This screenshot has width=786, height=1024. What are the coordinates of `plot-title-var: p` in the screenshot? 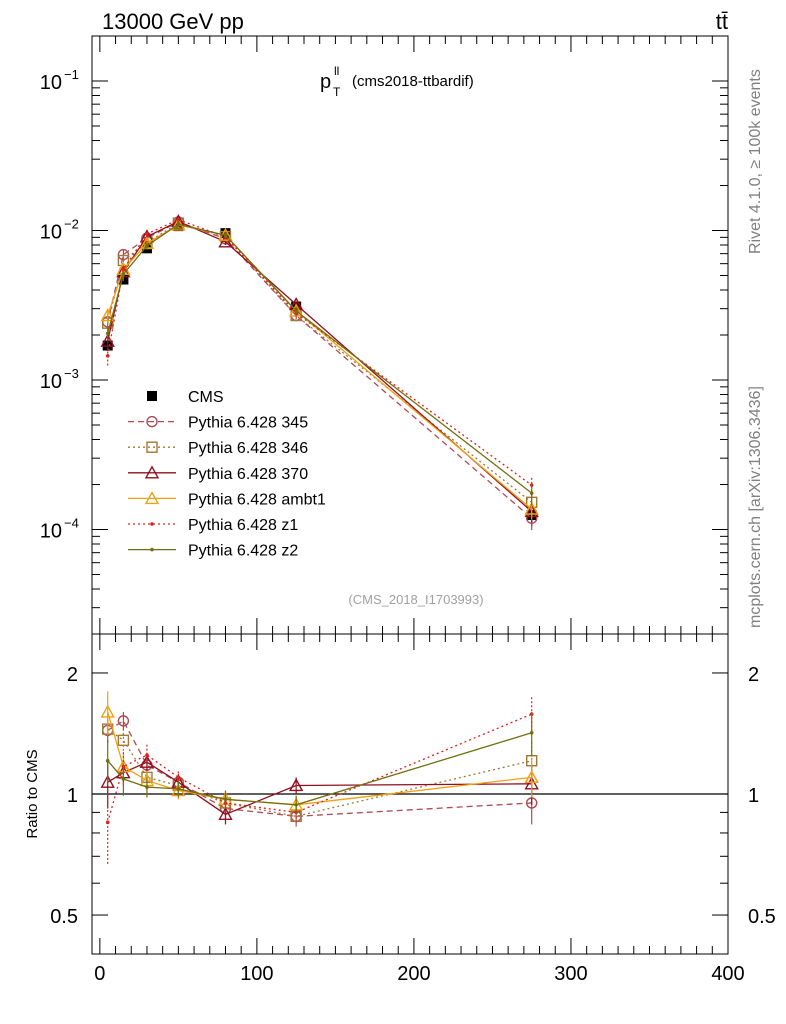 It's located at (325, 82).